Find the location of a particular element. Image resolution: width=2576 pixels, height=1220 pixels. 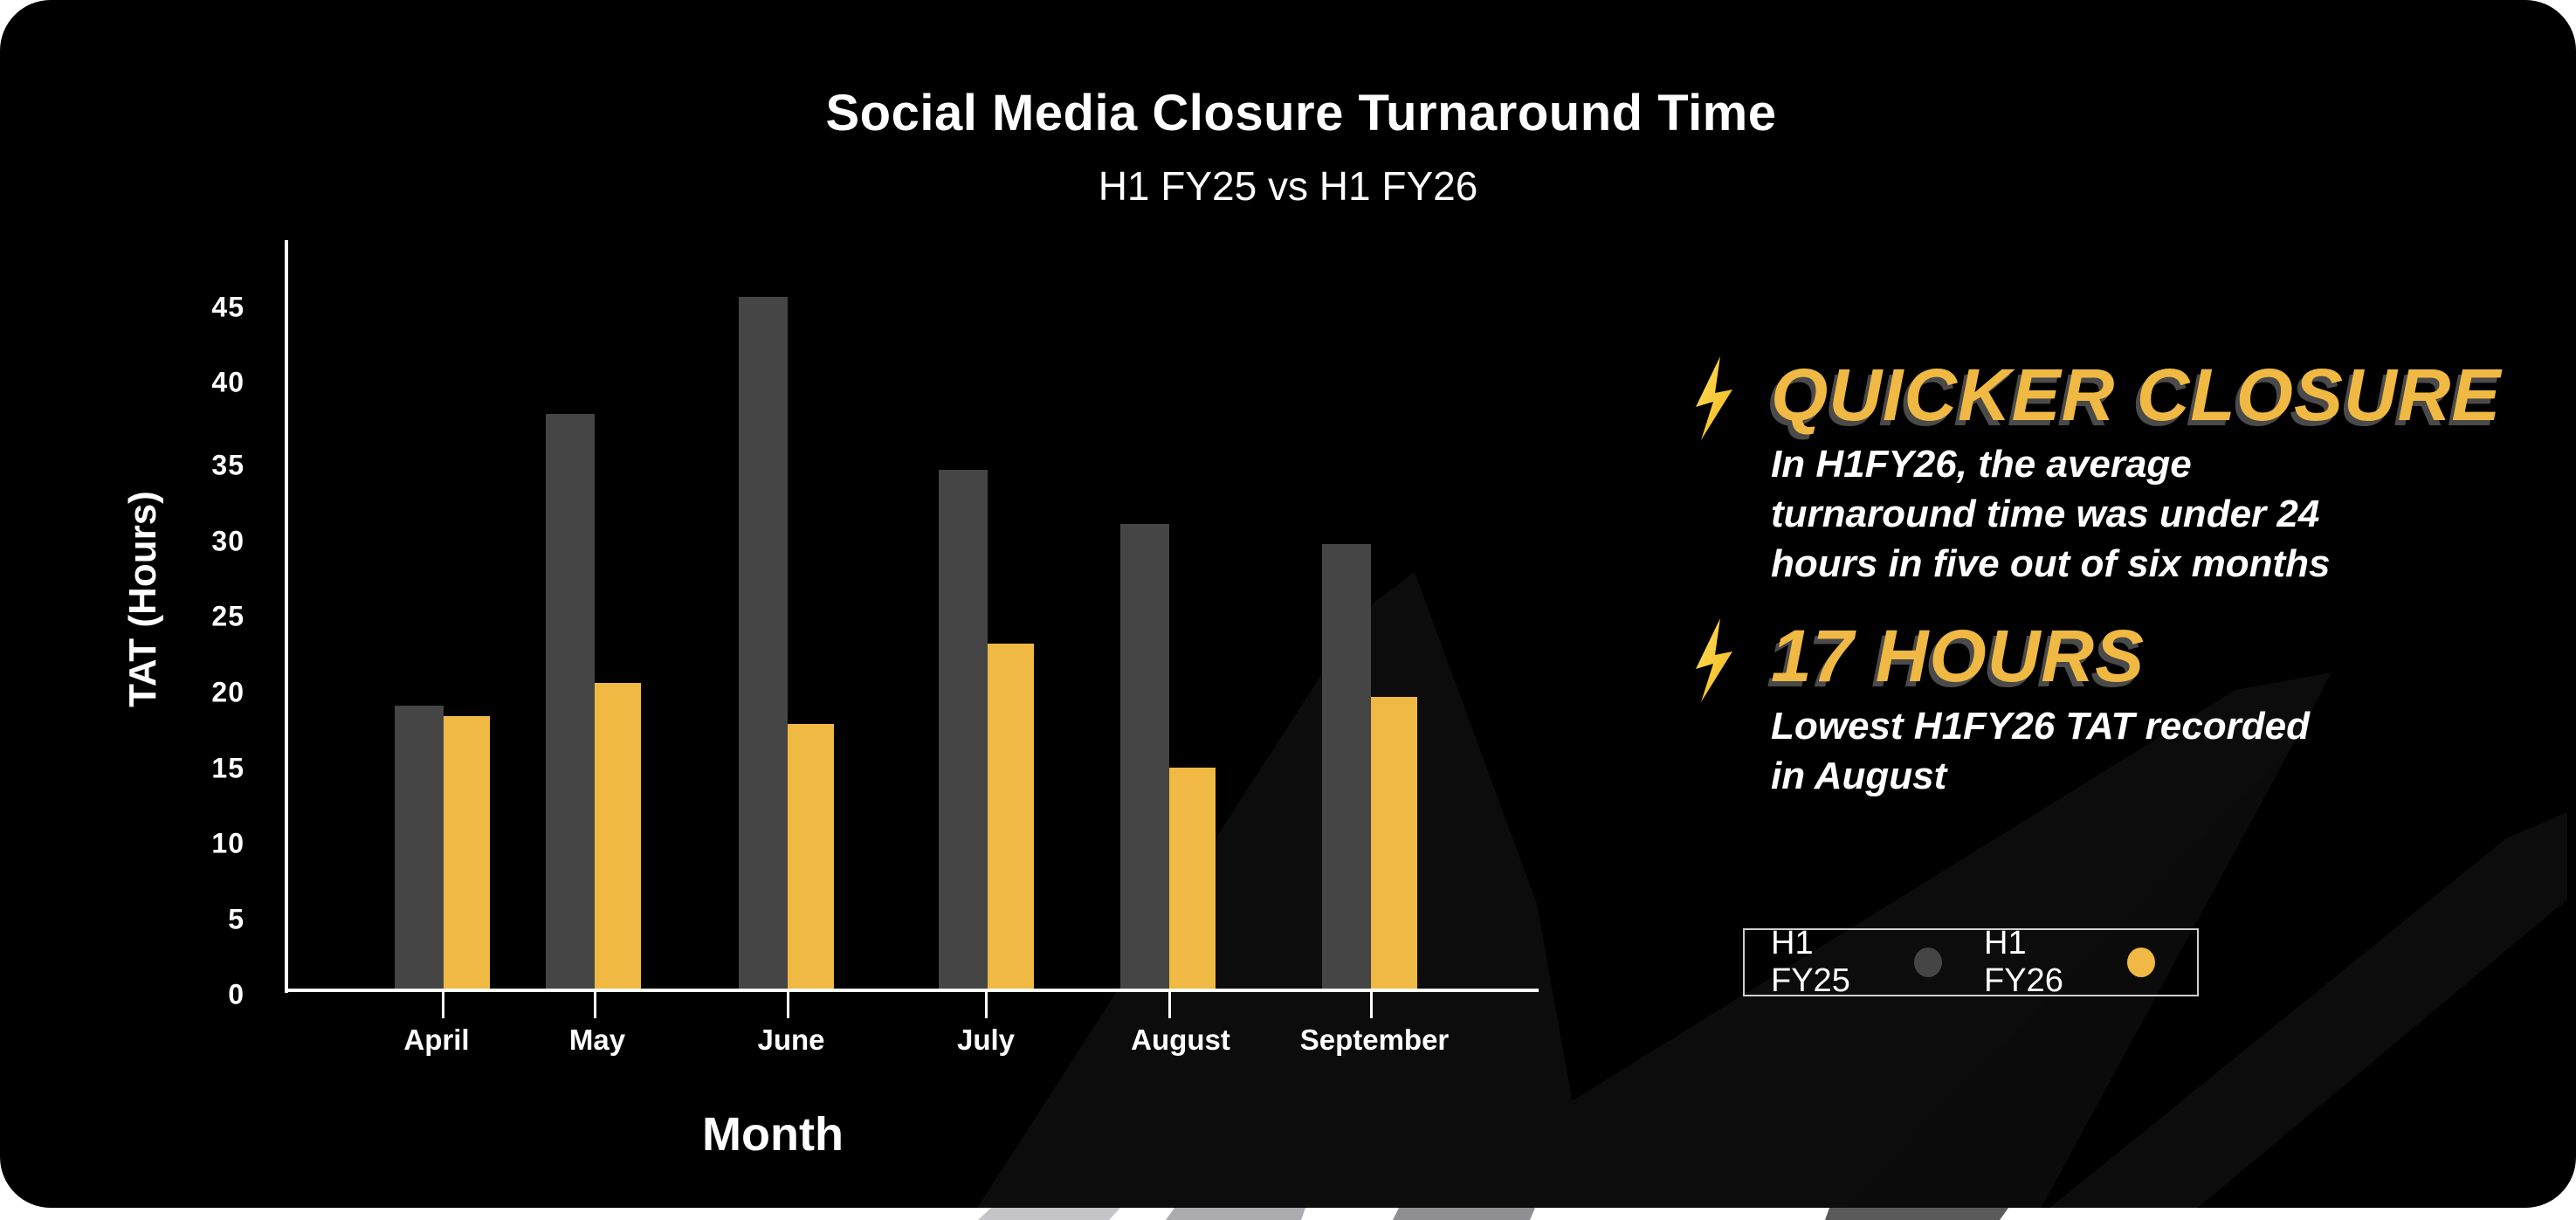

bar-june-h1-fy25 is located at coordinates (763, 643).